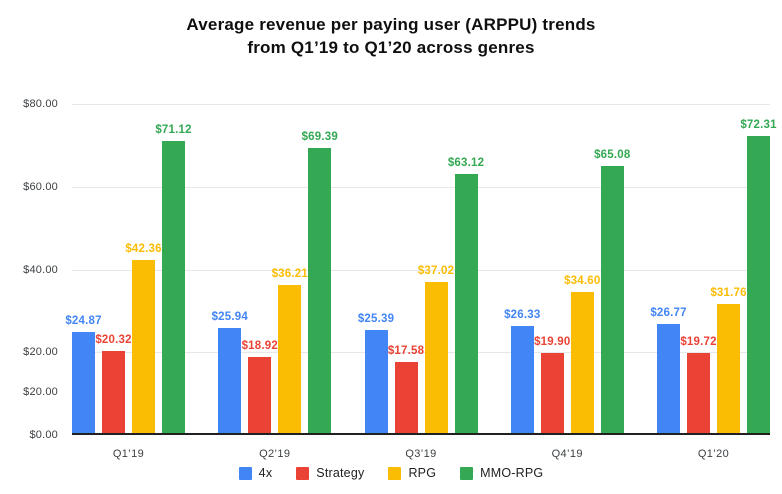  I want to click on x-axis-category-label: Q1’19, so click(128, 454).